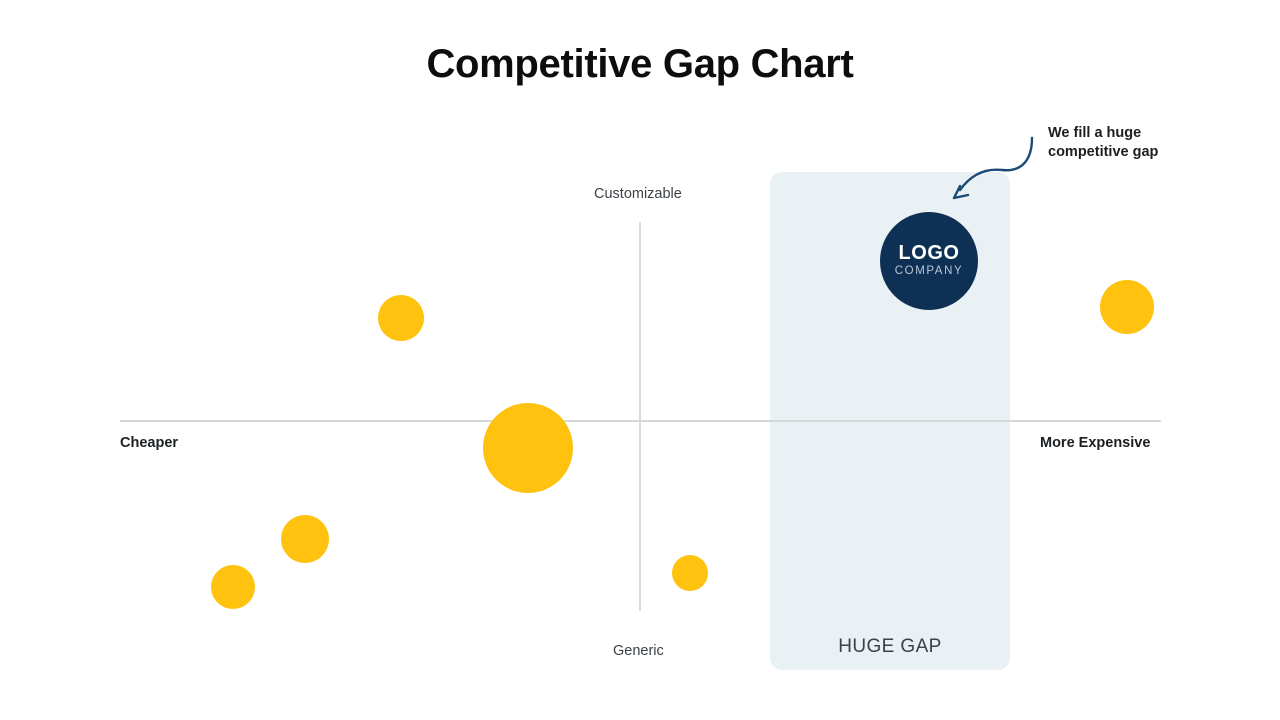 The height and width of the screenshot is (720, 1280). What do you see at coordinates (638, 194) in the screenshot?
I see `y-axis-max-label: Customizable` at bounding box center [638, 194].